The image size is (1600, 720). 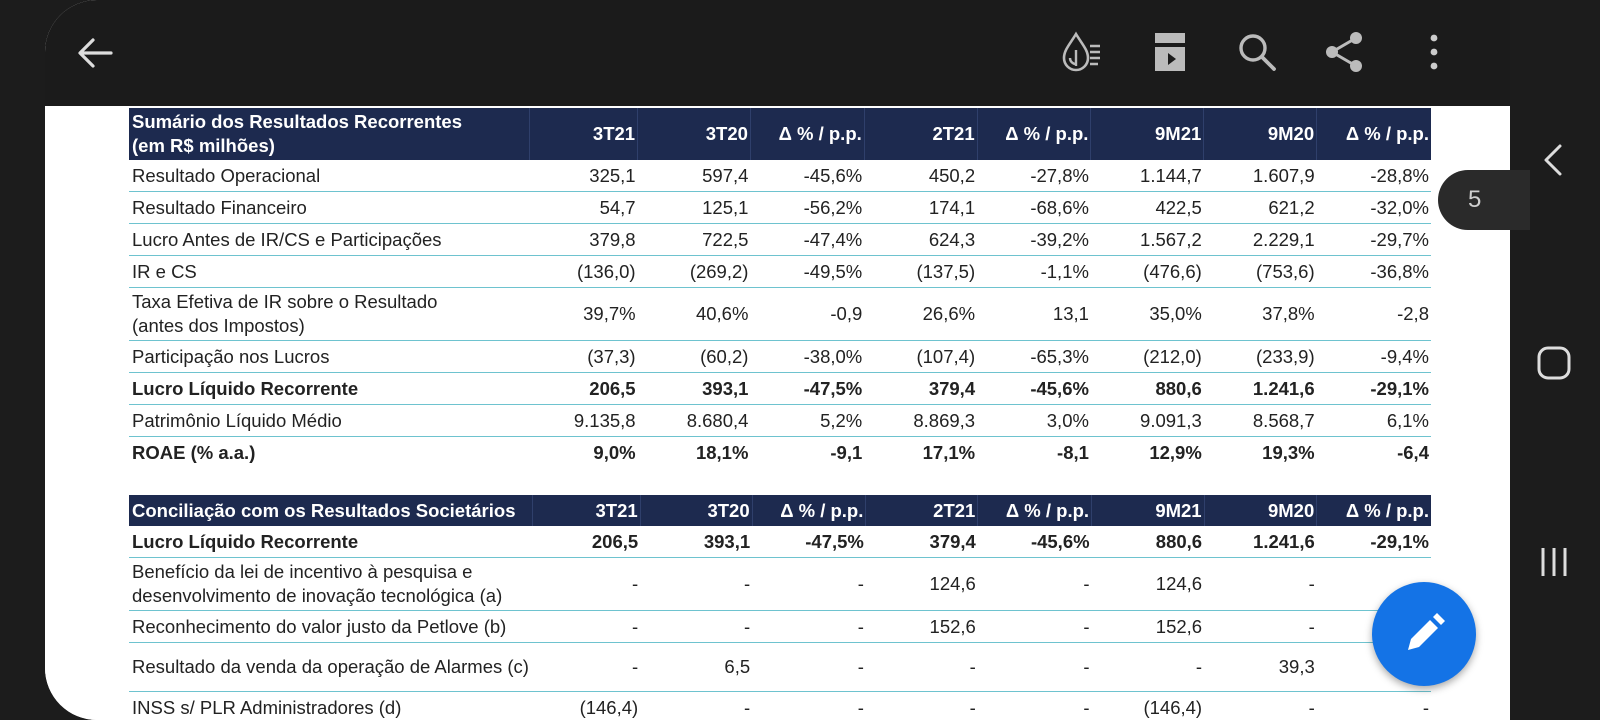 What do you see at coordinates (807, 271) in the screenshot?
I see `table-cell: -49,5%` at bounding box center [807, 271].